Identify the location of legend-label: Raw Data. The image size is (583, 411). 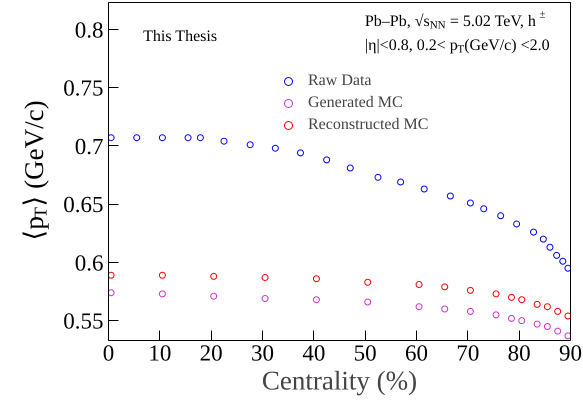
(340, 81).